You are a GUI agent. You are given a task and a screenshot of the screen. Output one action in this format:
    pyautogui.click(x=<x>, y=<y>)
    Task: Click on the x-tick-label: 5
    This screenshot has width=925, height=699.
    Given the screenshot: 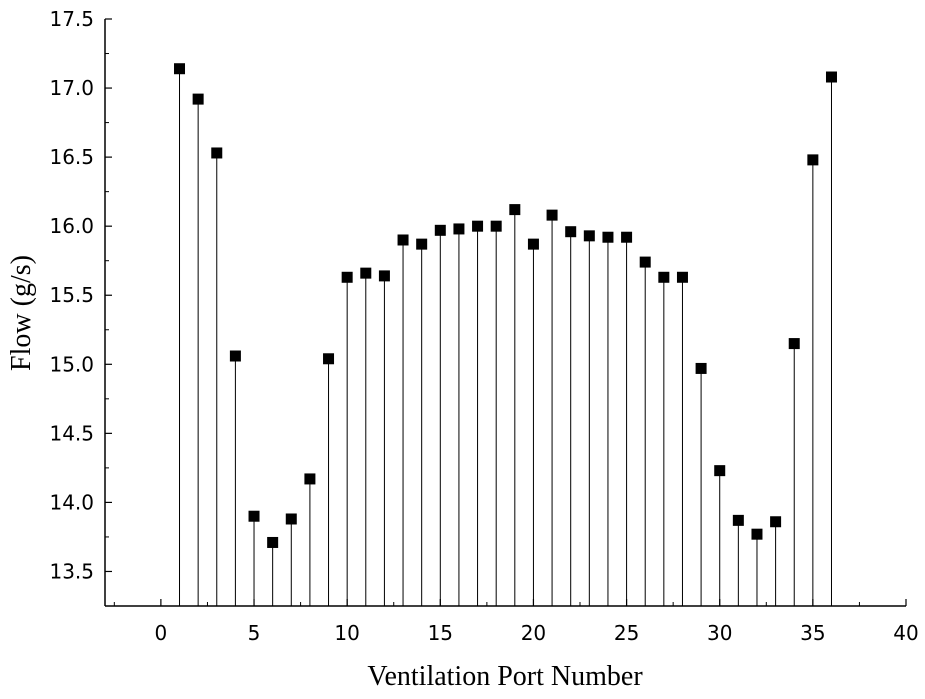 What is the action you would take?
    pyautogui.click(x=254, y=633)
    